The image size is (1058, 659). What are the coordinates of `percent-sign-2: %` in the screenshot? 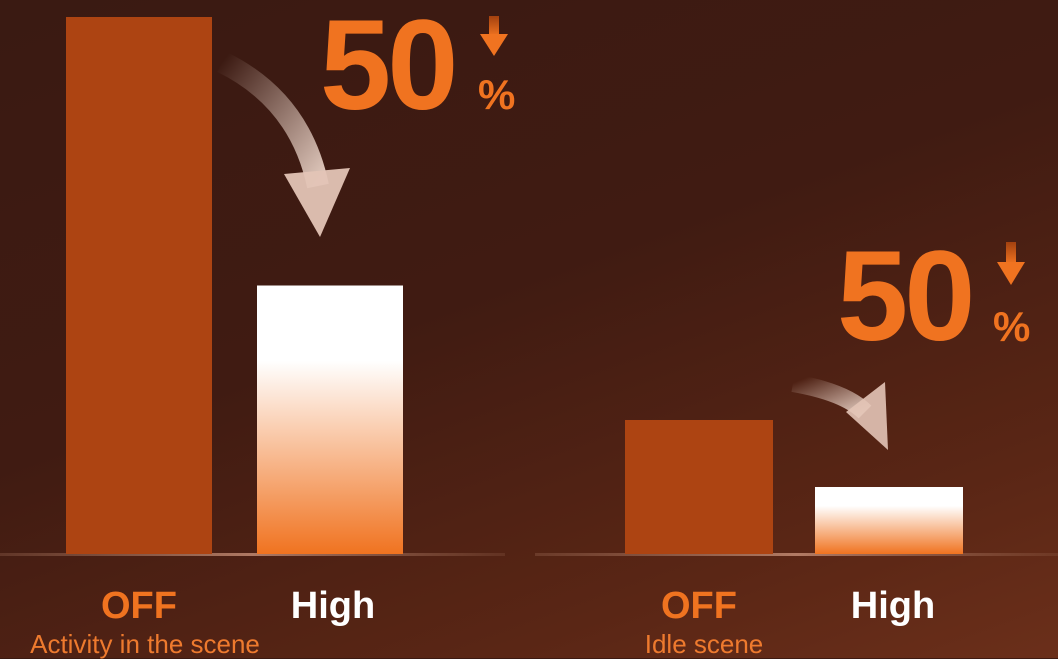 It's located at (1012, 326).